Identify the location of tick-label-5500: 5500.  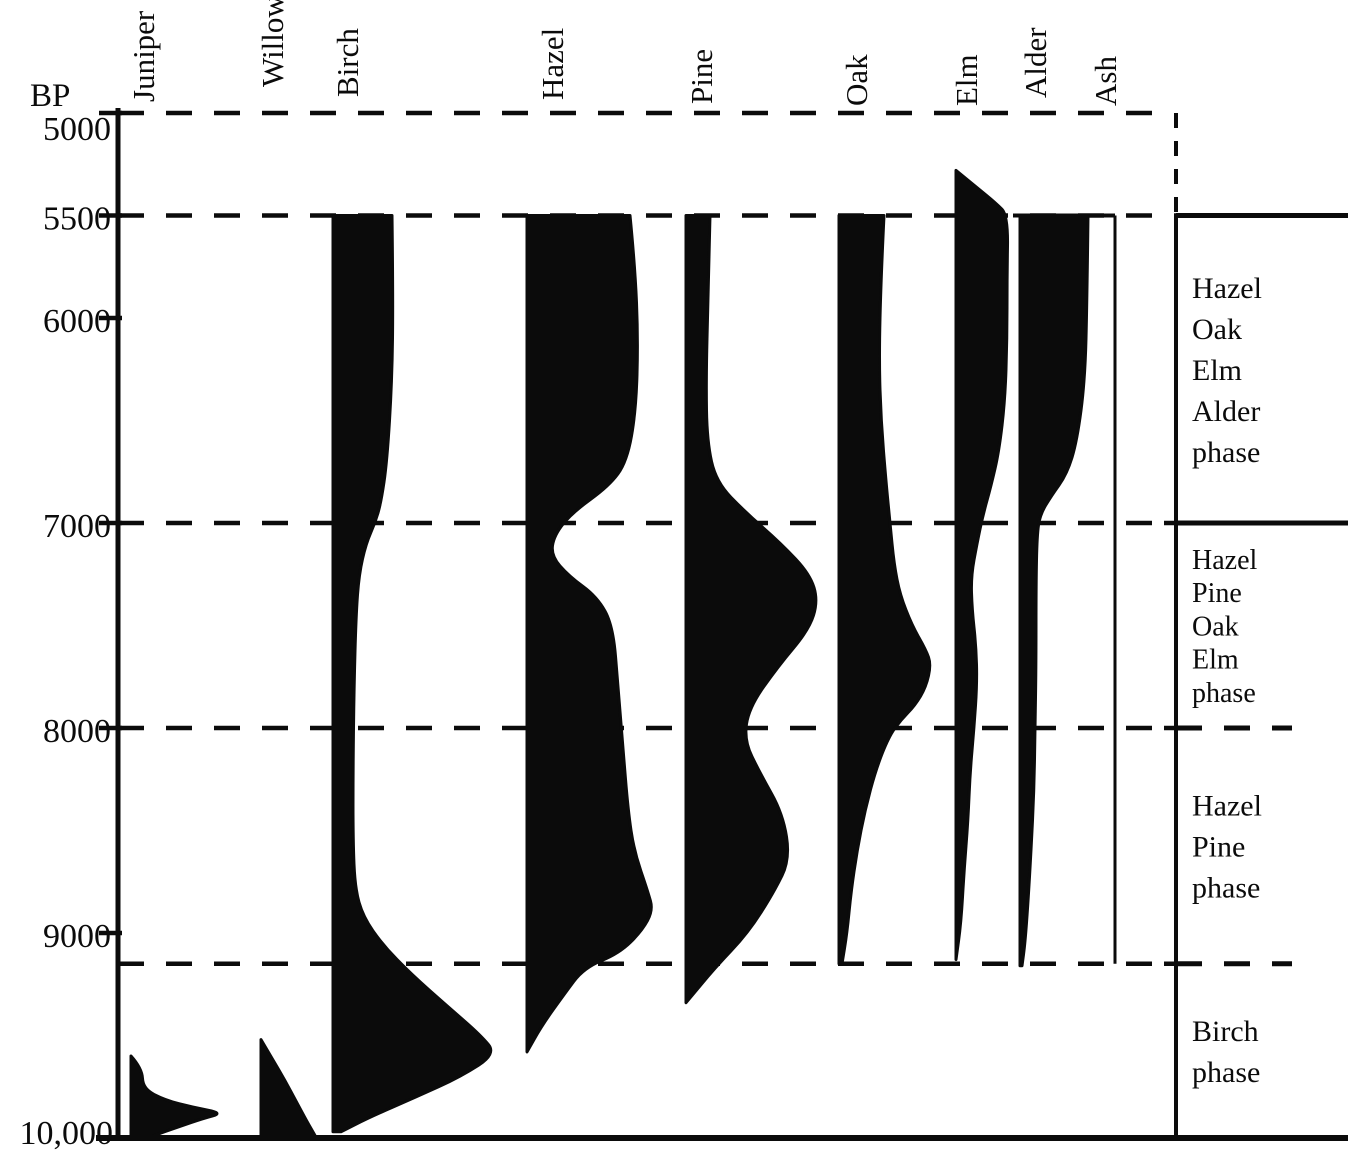
(77, 219).